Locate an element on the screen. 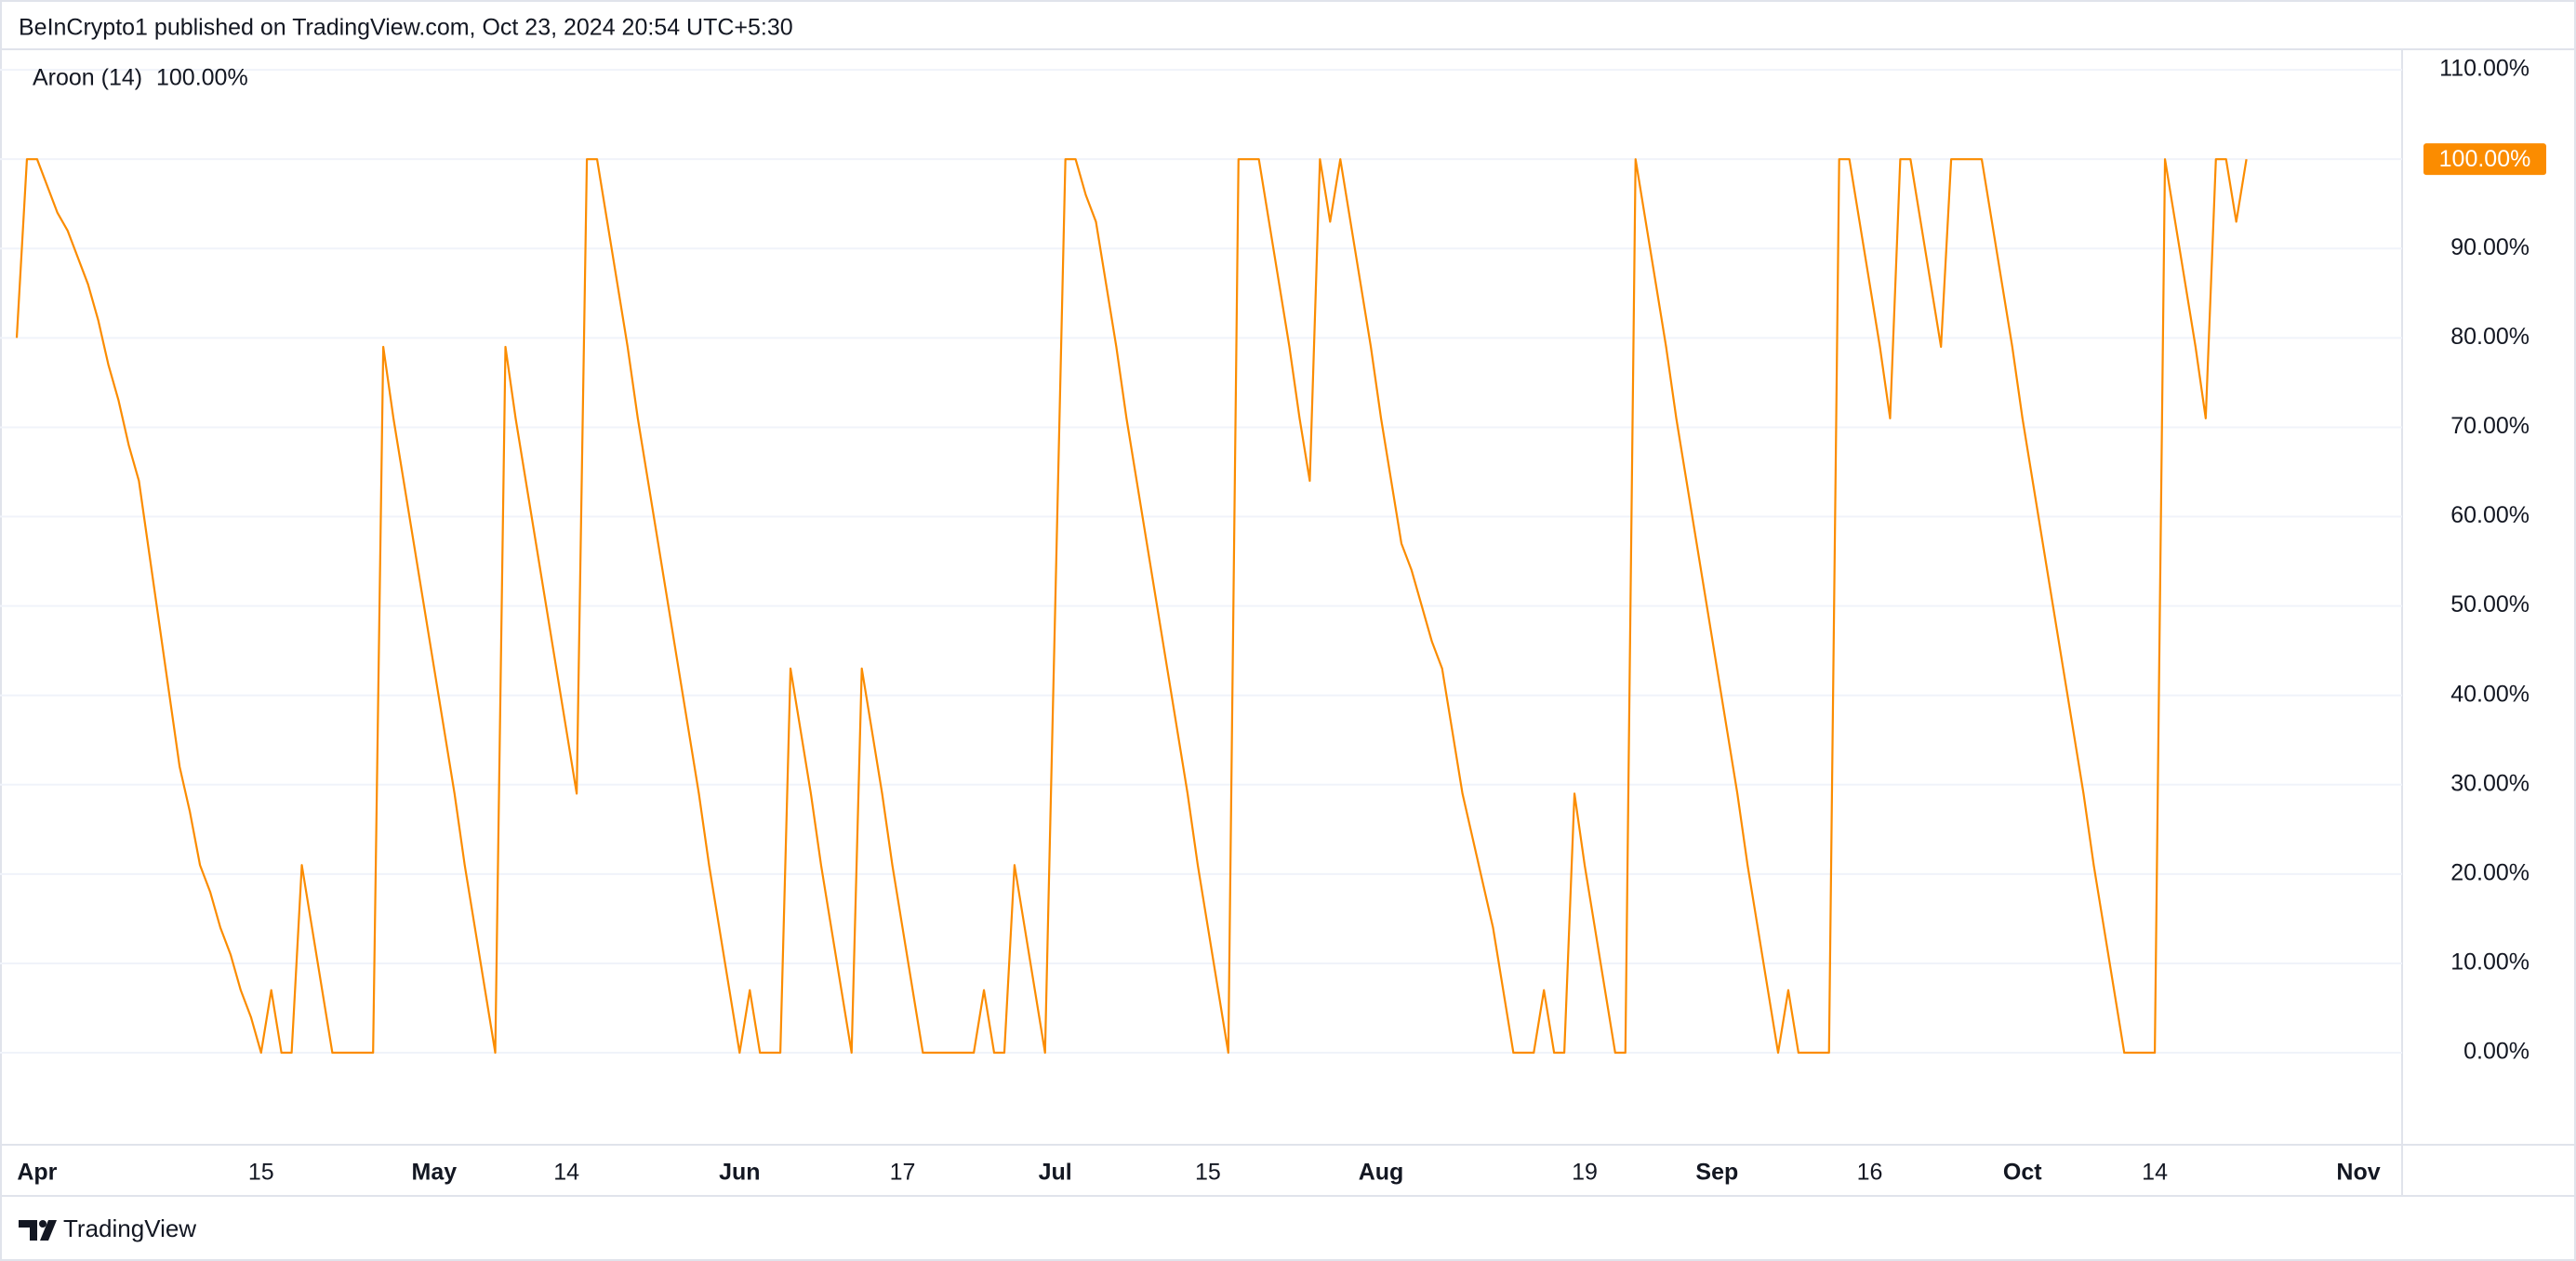 Image resolution: width=2576 pixels, height=1261 pixels. y-tick-label: 50.00% is located at coordinates (2490, 604).